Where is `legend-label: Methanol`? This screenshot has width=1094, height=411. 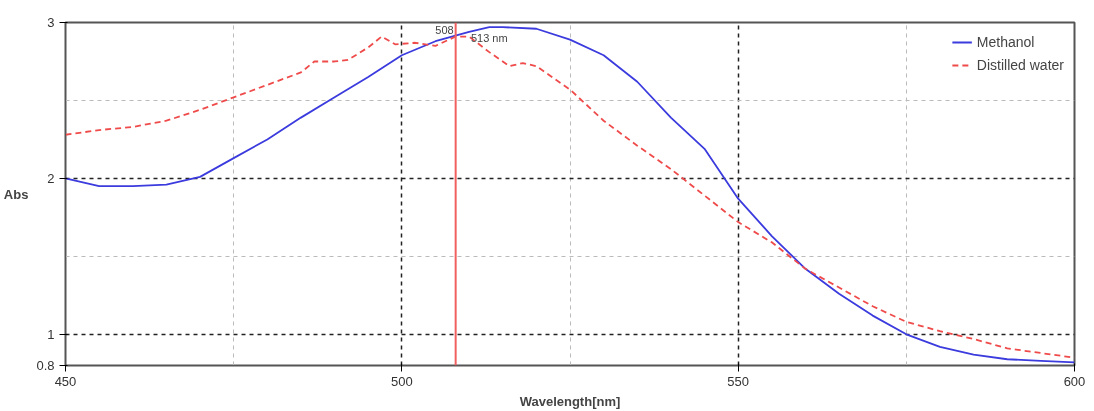
legend-label: Methanol is located at coordinates (1005, 42).